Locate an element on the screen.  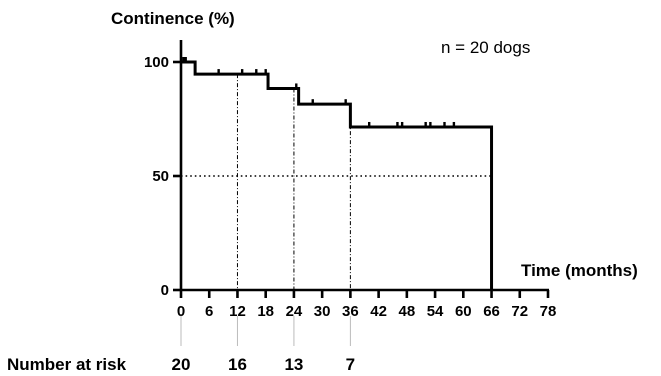
x-tick-label-6: 6 is located at coordinates (209, 311).